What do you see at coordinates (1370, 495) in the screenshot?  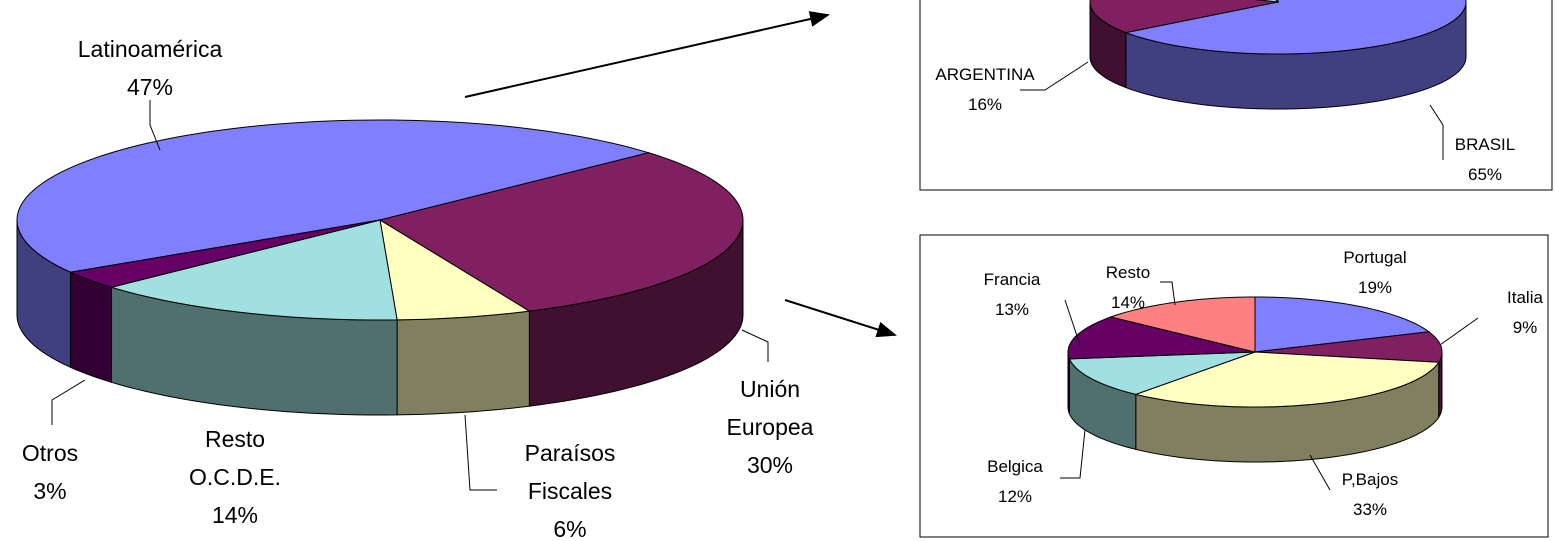 I see `slice-label: P,Bajos 33%` at bounding box center [1370, 495].